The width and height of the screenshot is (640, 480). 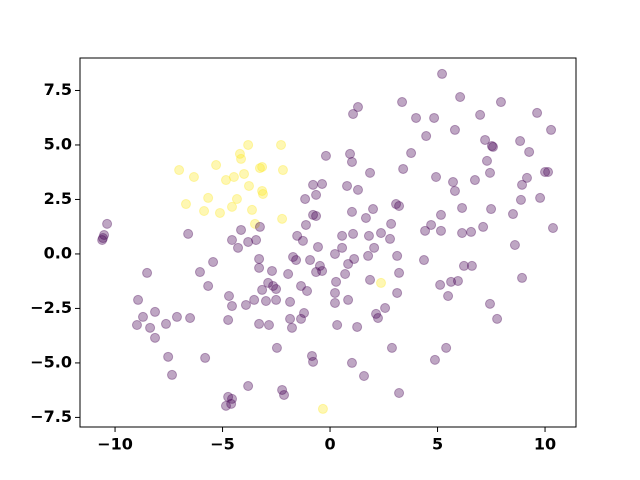 I want to click on x-tick-label: 10, so click(x=545, y=444).